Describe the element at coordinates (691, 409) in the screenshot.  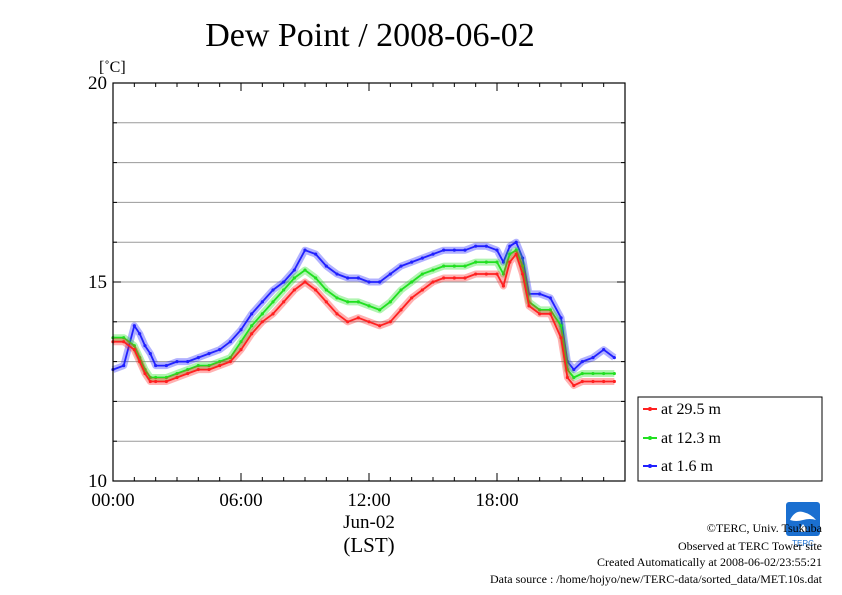
I see `legend-label: at 29.5 m` at that location.